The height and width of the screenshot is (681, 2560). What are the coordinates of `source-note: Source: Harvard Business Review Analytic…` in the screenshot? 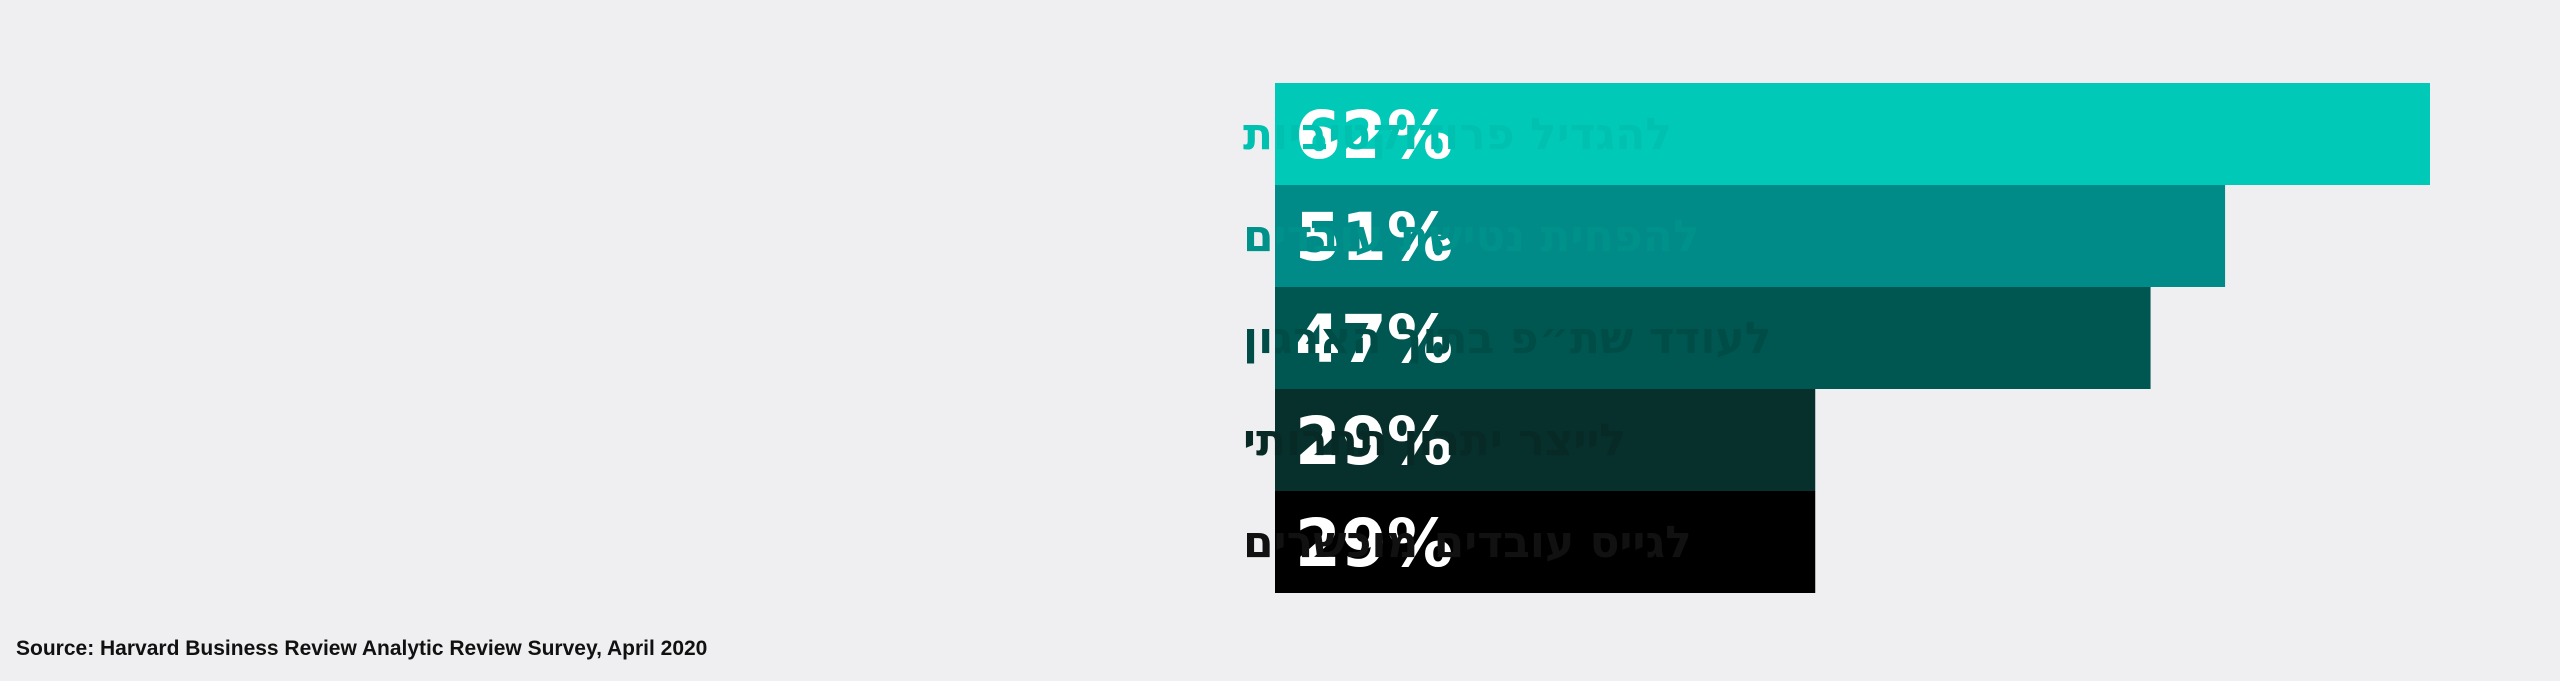 It's located at (362, 648).